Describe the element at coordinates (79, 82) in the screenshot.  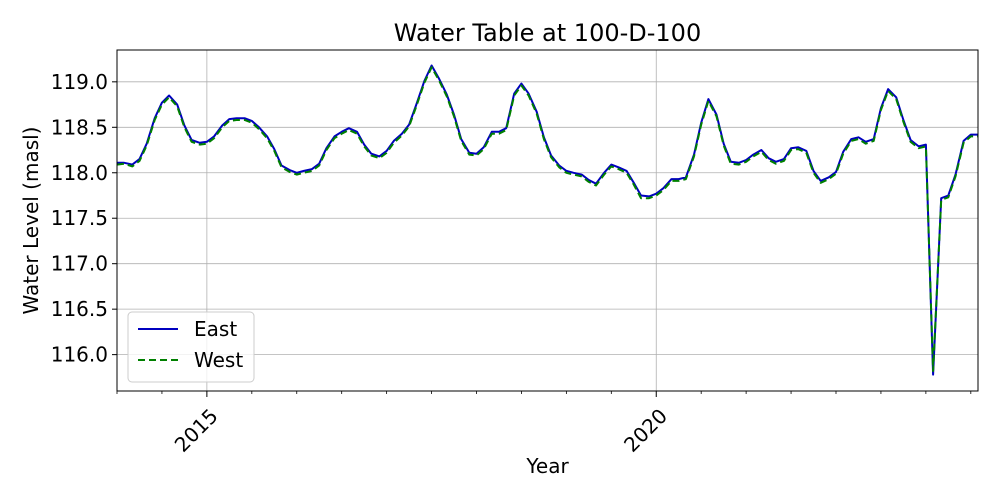
I see `y-tick-label: 119.0` at that location.